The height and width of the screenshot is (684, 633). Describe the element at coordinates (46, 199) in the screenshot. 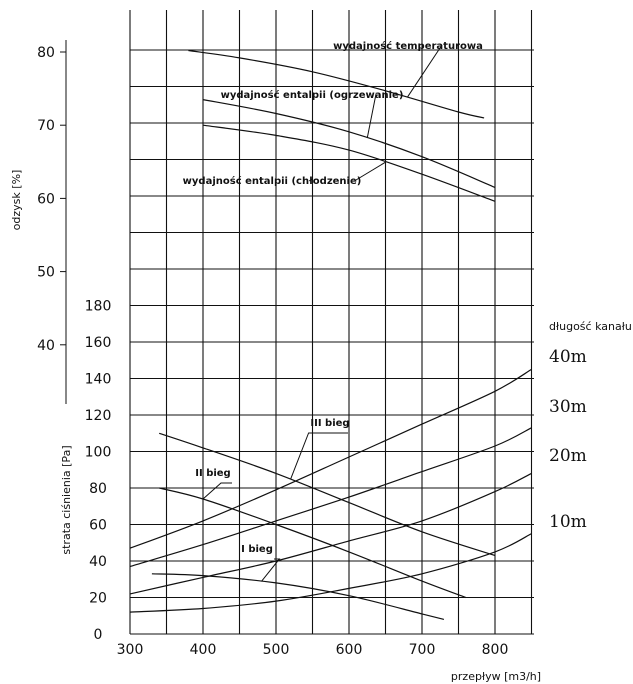

I see `y-tick-label-recovery: 60` at that location.